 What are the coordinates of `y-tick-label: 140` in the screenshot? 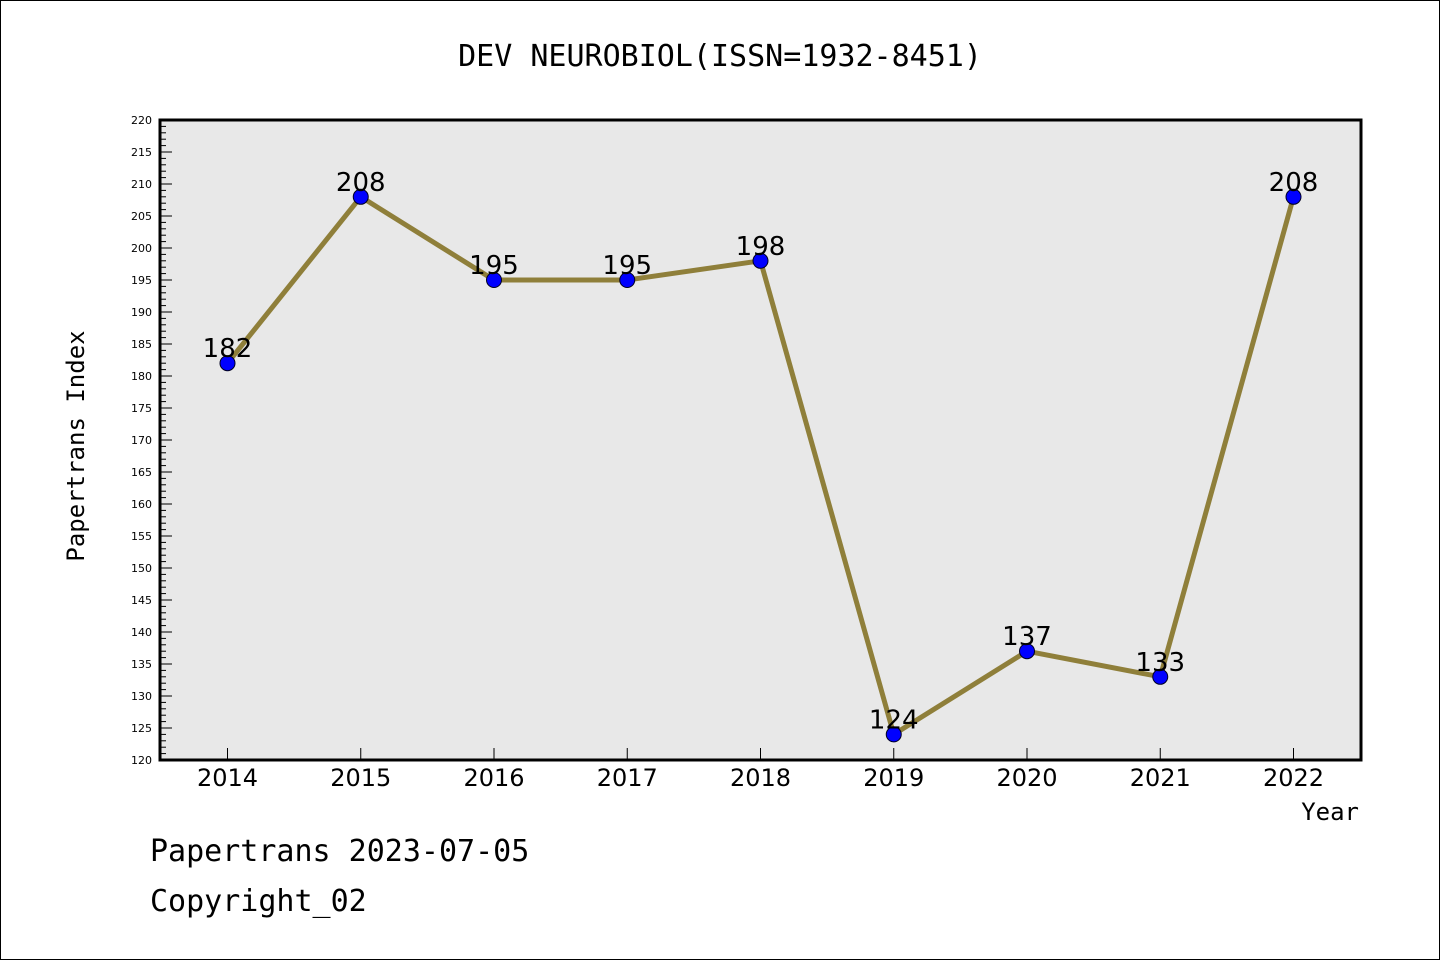 It's located at (141, 632).